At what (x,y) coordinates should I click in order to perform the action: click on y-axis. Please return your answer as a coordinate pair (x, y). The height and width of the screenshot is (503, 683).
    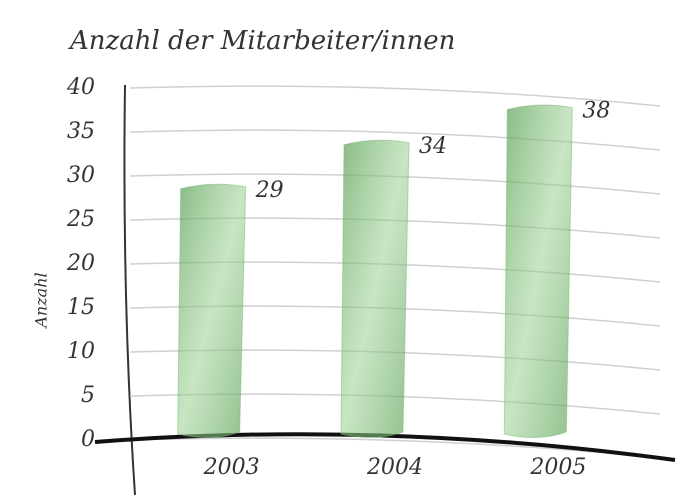
    Looking at the image, I should click on (129, 290).